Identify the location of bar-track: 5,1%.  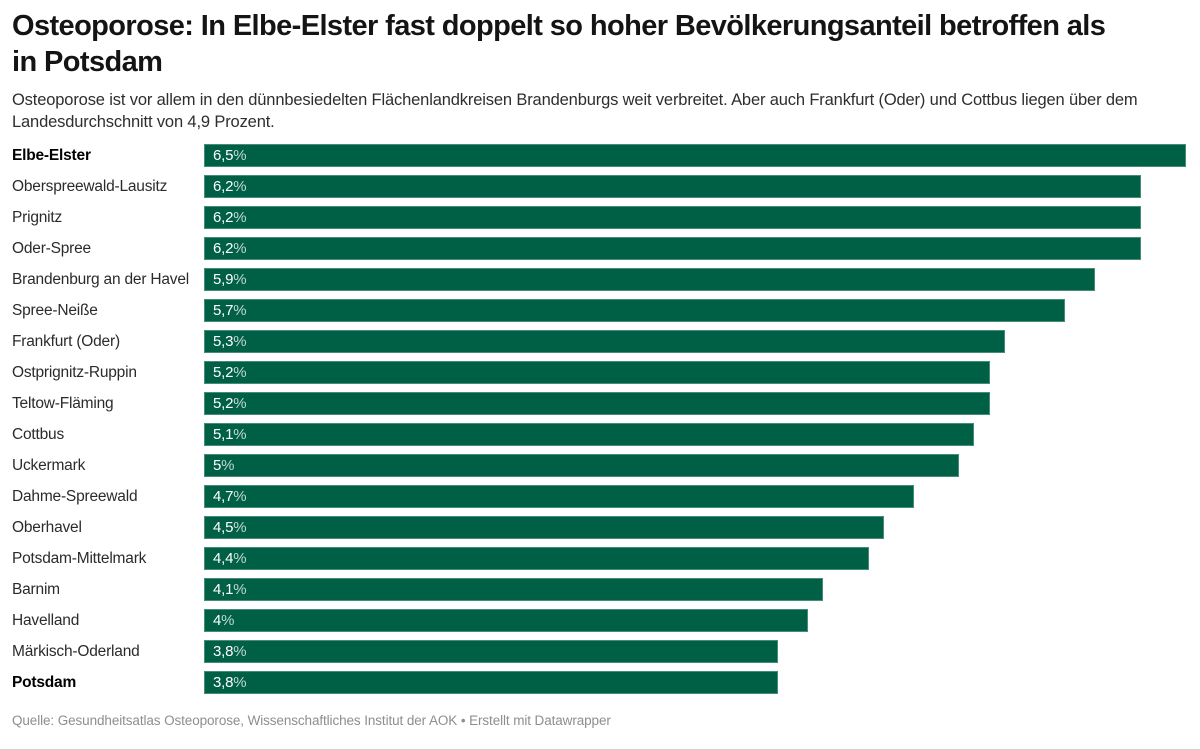
(695, 434).